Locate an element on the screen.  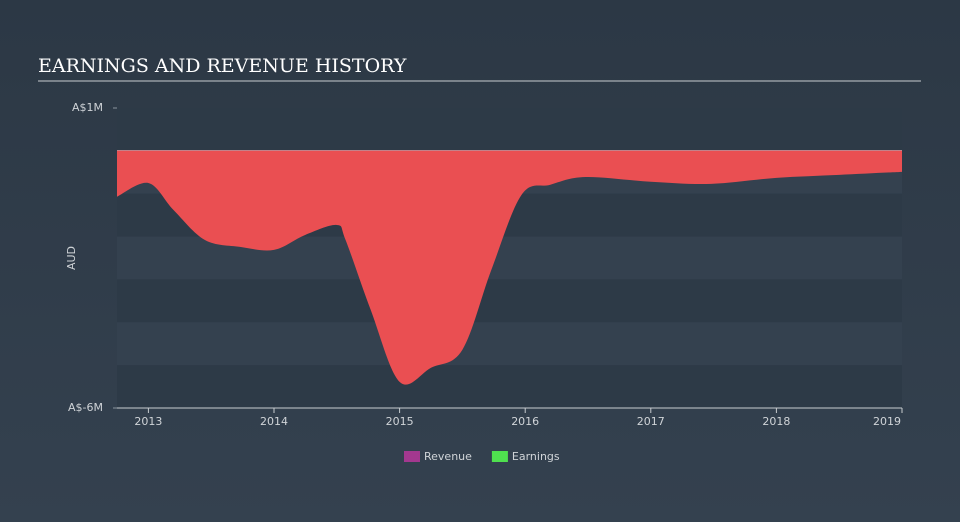
x-tick-label: 2016 is located at coordinates (525, 421).